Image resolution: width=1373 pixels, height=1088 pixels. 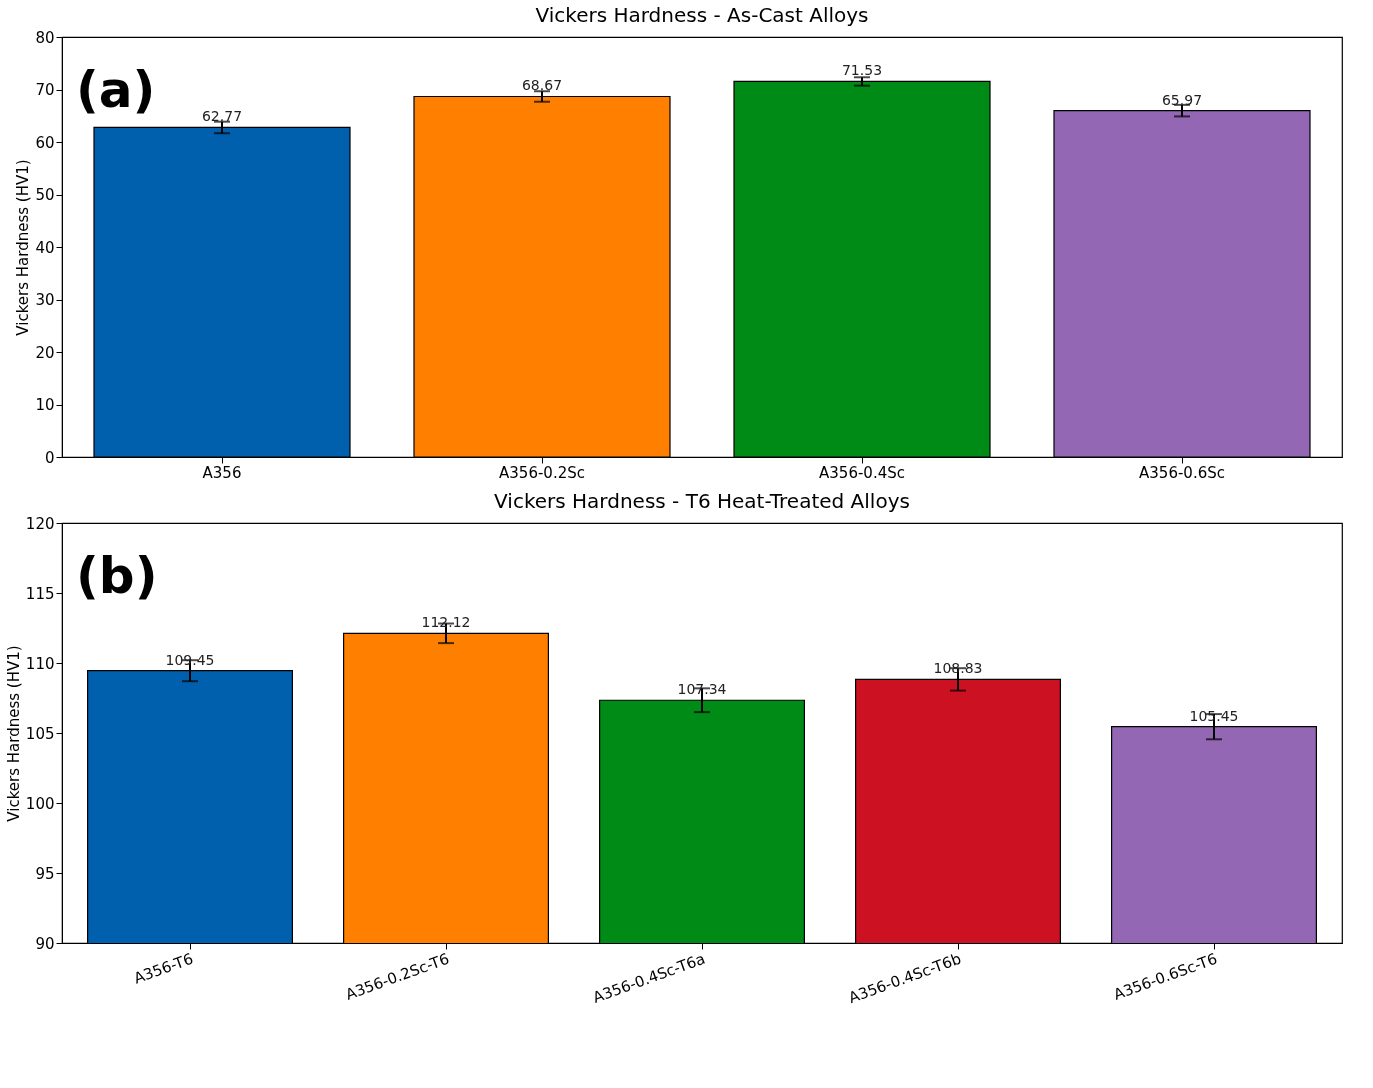 What do you see at coordinates (958, 668) in the screenshot?
I see `data-label: 108.83` at bounding box center [958, 668].